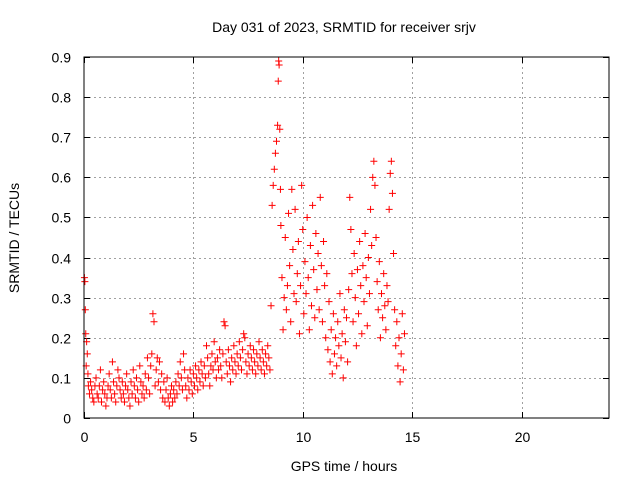 The height and width of the screenshot is (480, 640). What do you see at coordinates (62, 218) in the screenshot?
I see `y-tick-label: 0.5` at bounding box center [62, 218].